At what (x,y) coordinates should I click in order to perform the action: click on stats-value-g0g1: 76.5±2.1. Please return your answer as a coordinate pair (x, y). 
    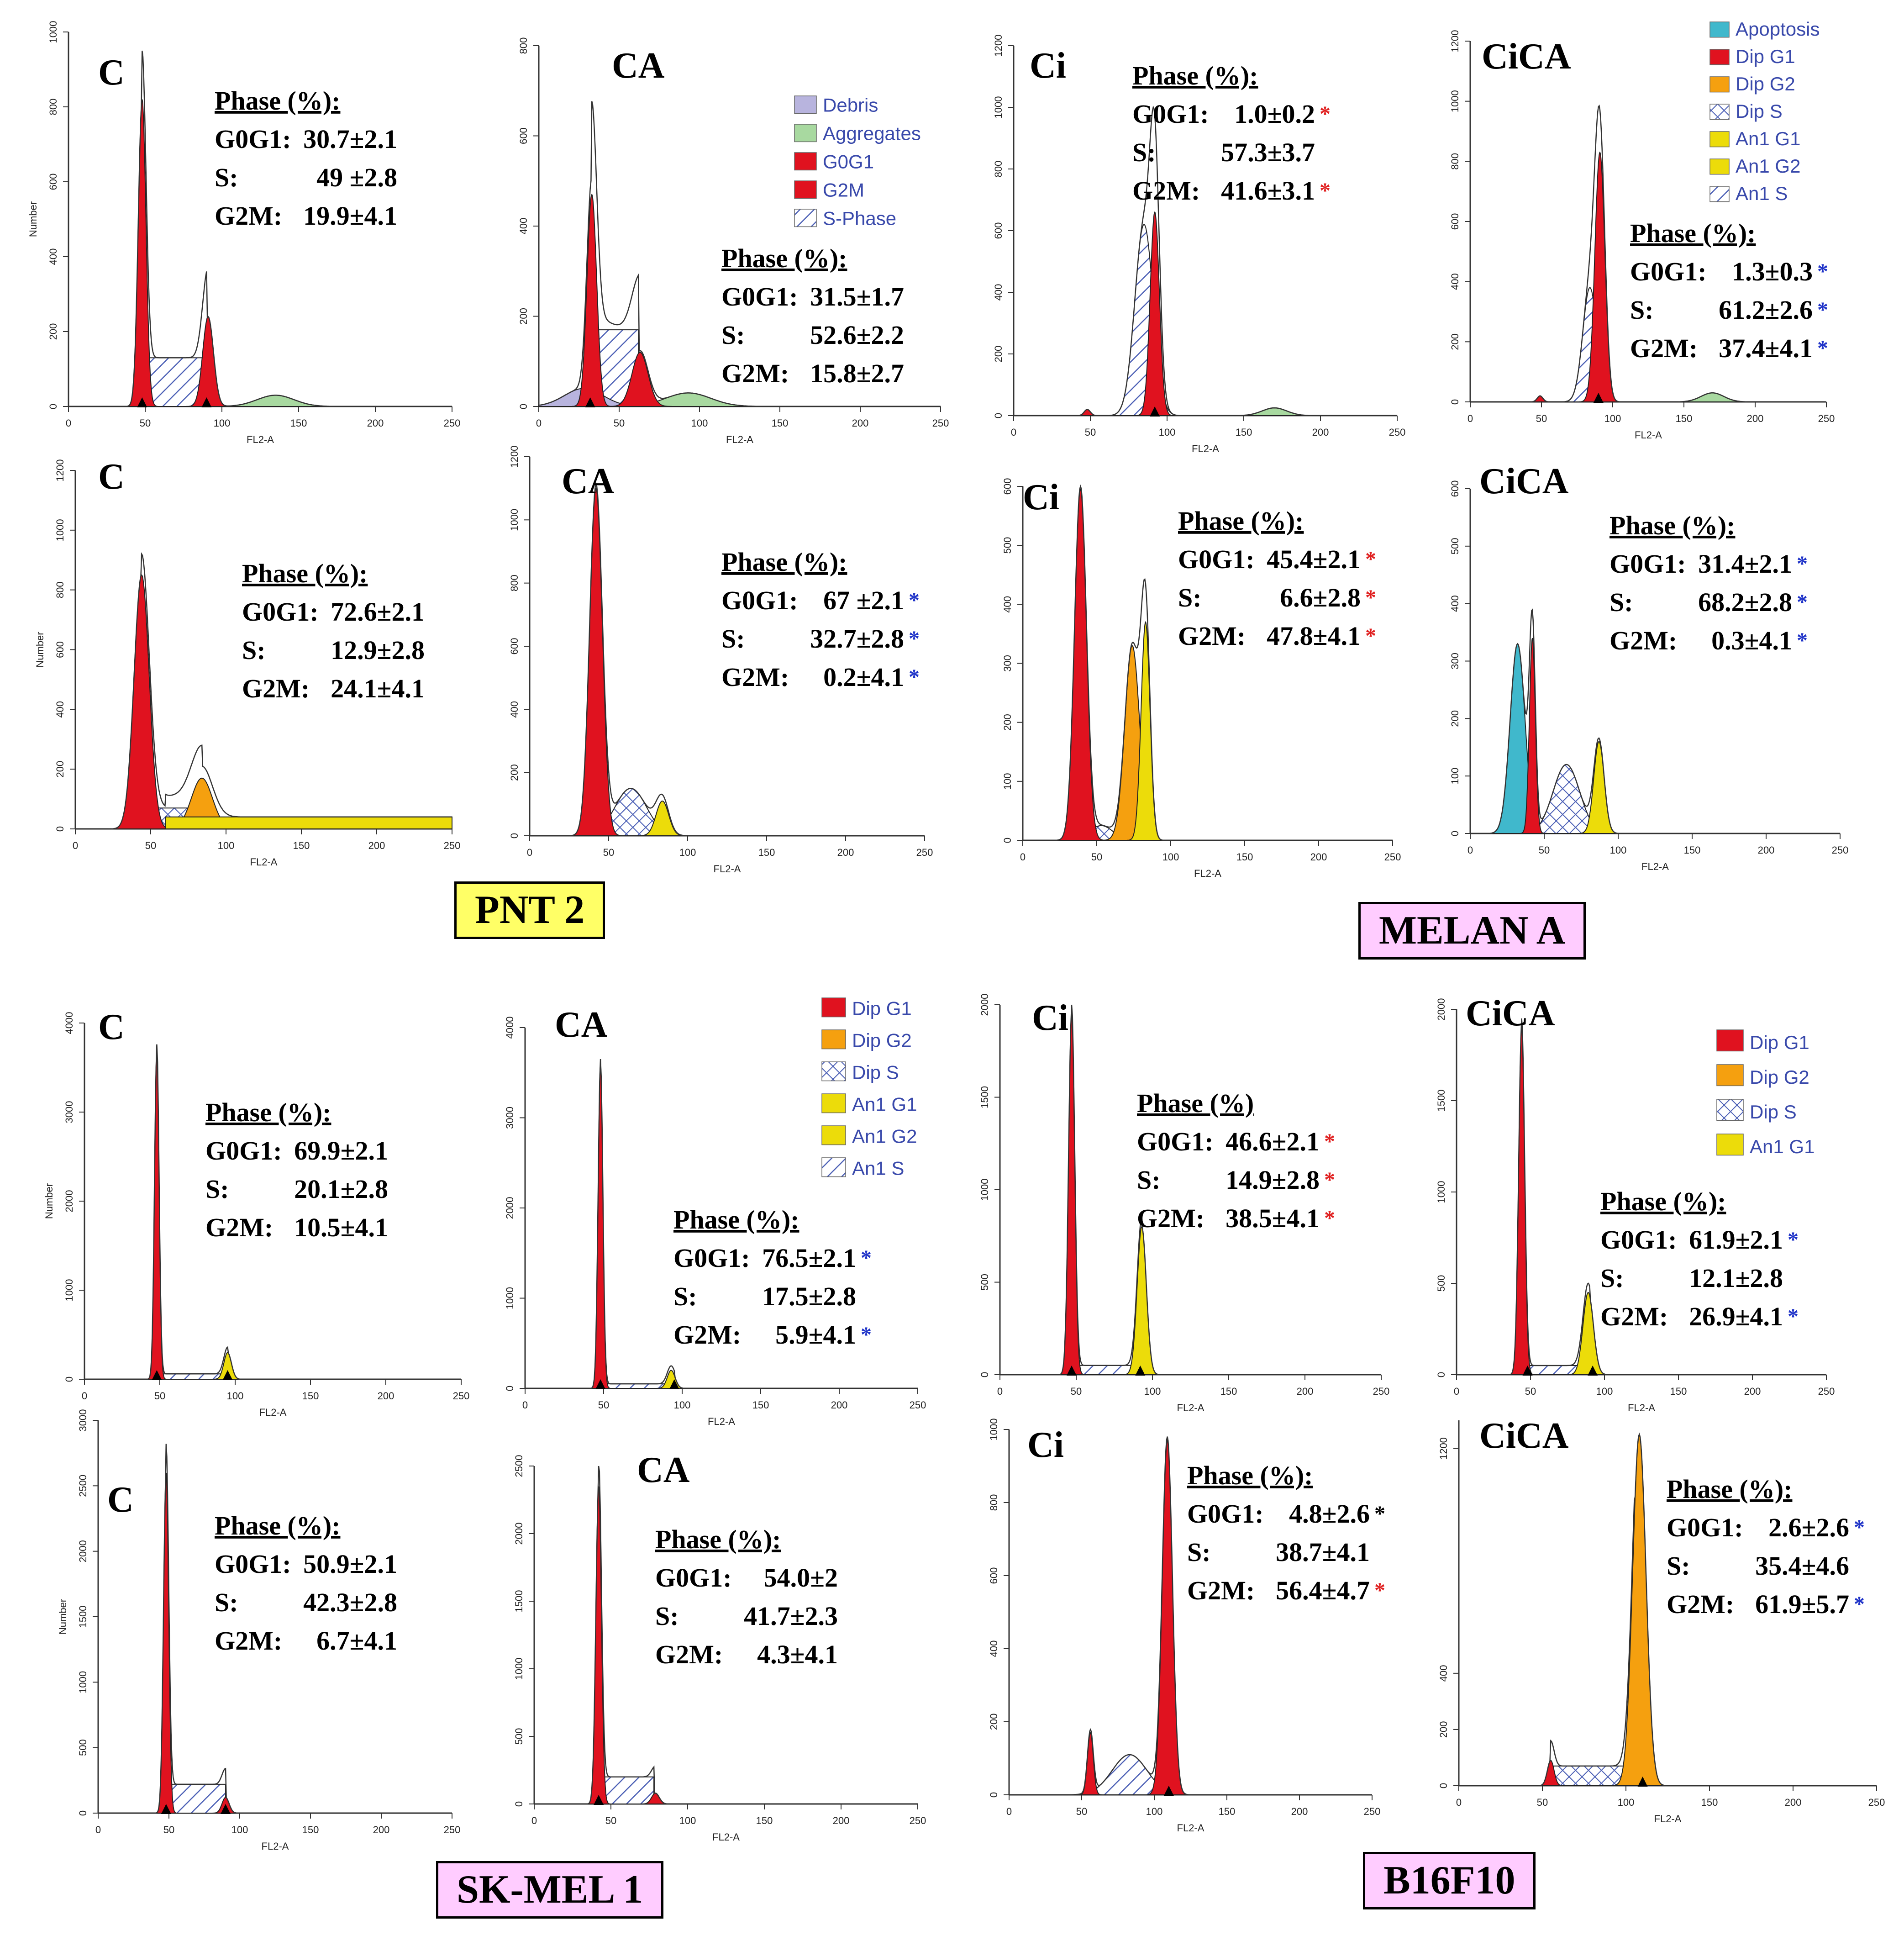
    Looking at the image, I should click on (809, 1258).